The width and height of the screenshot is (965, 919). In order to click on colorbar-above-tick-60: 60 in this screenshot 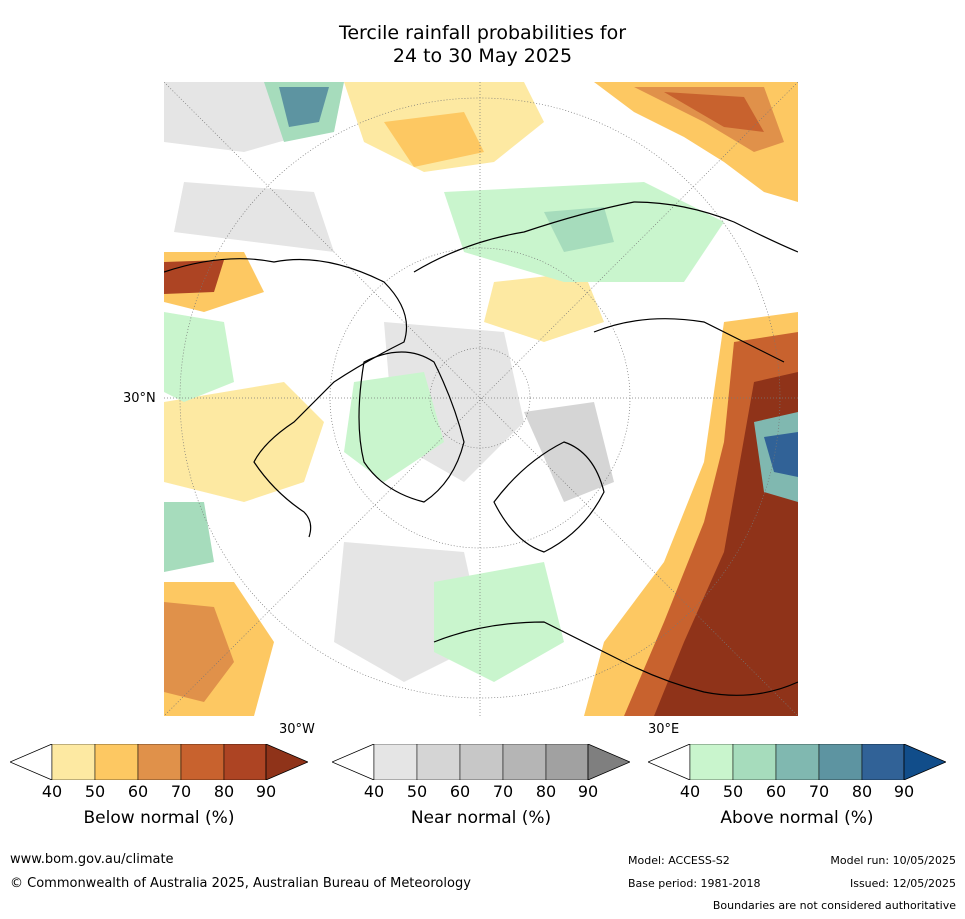, I will do `click(776, 791)`.